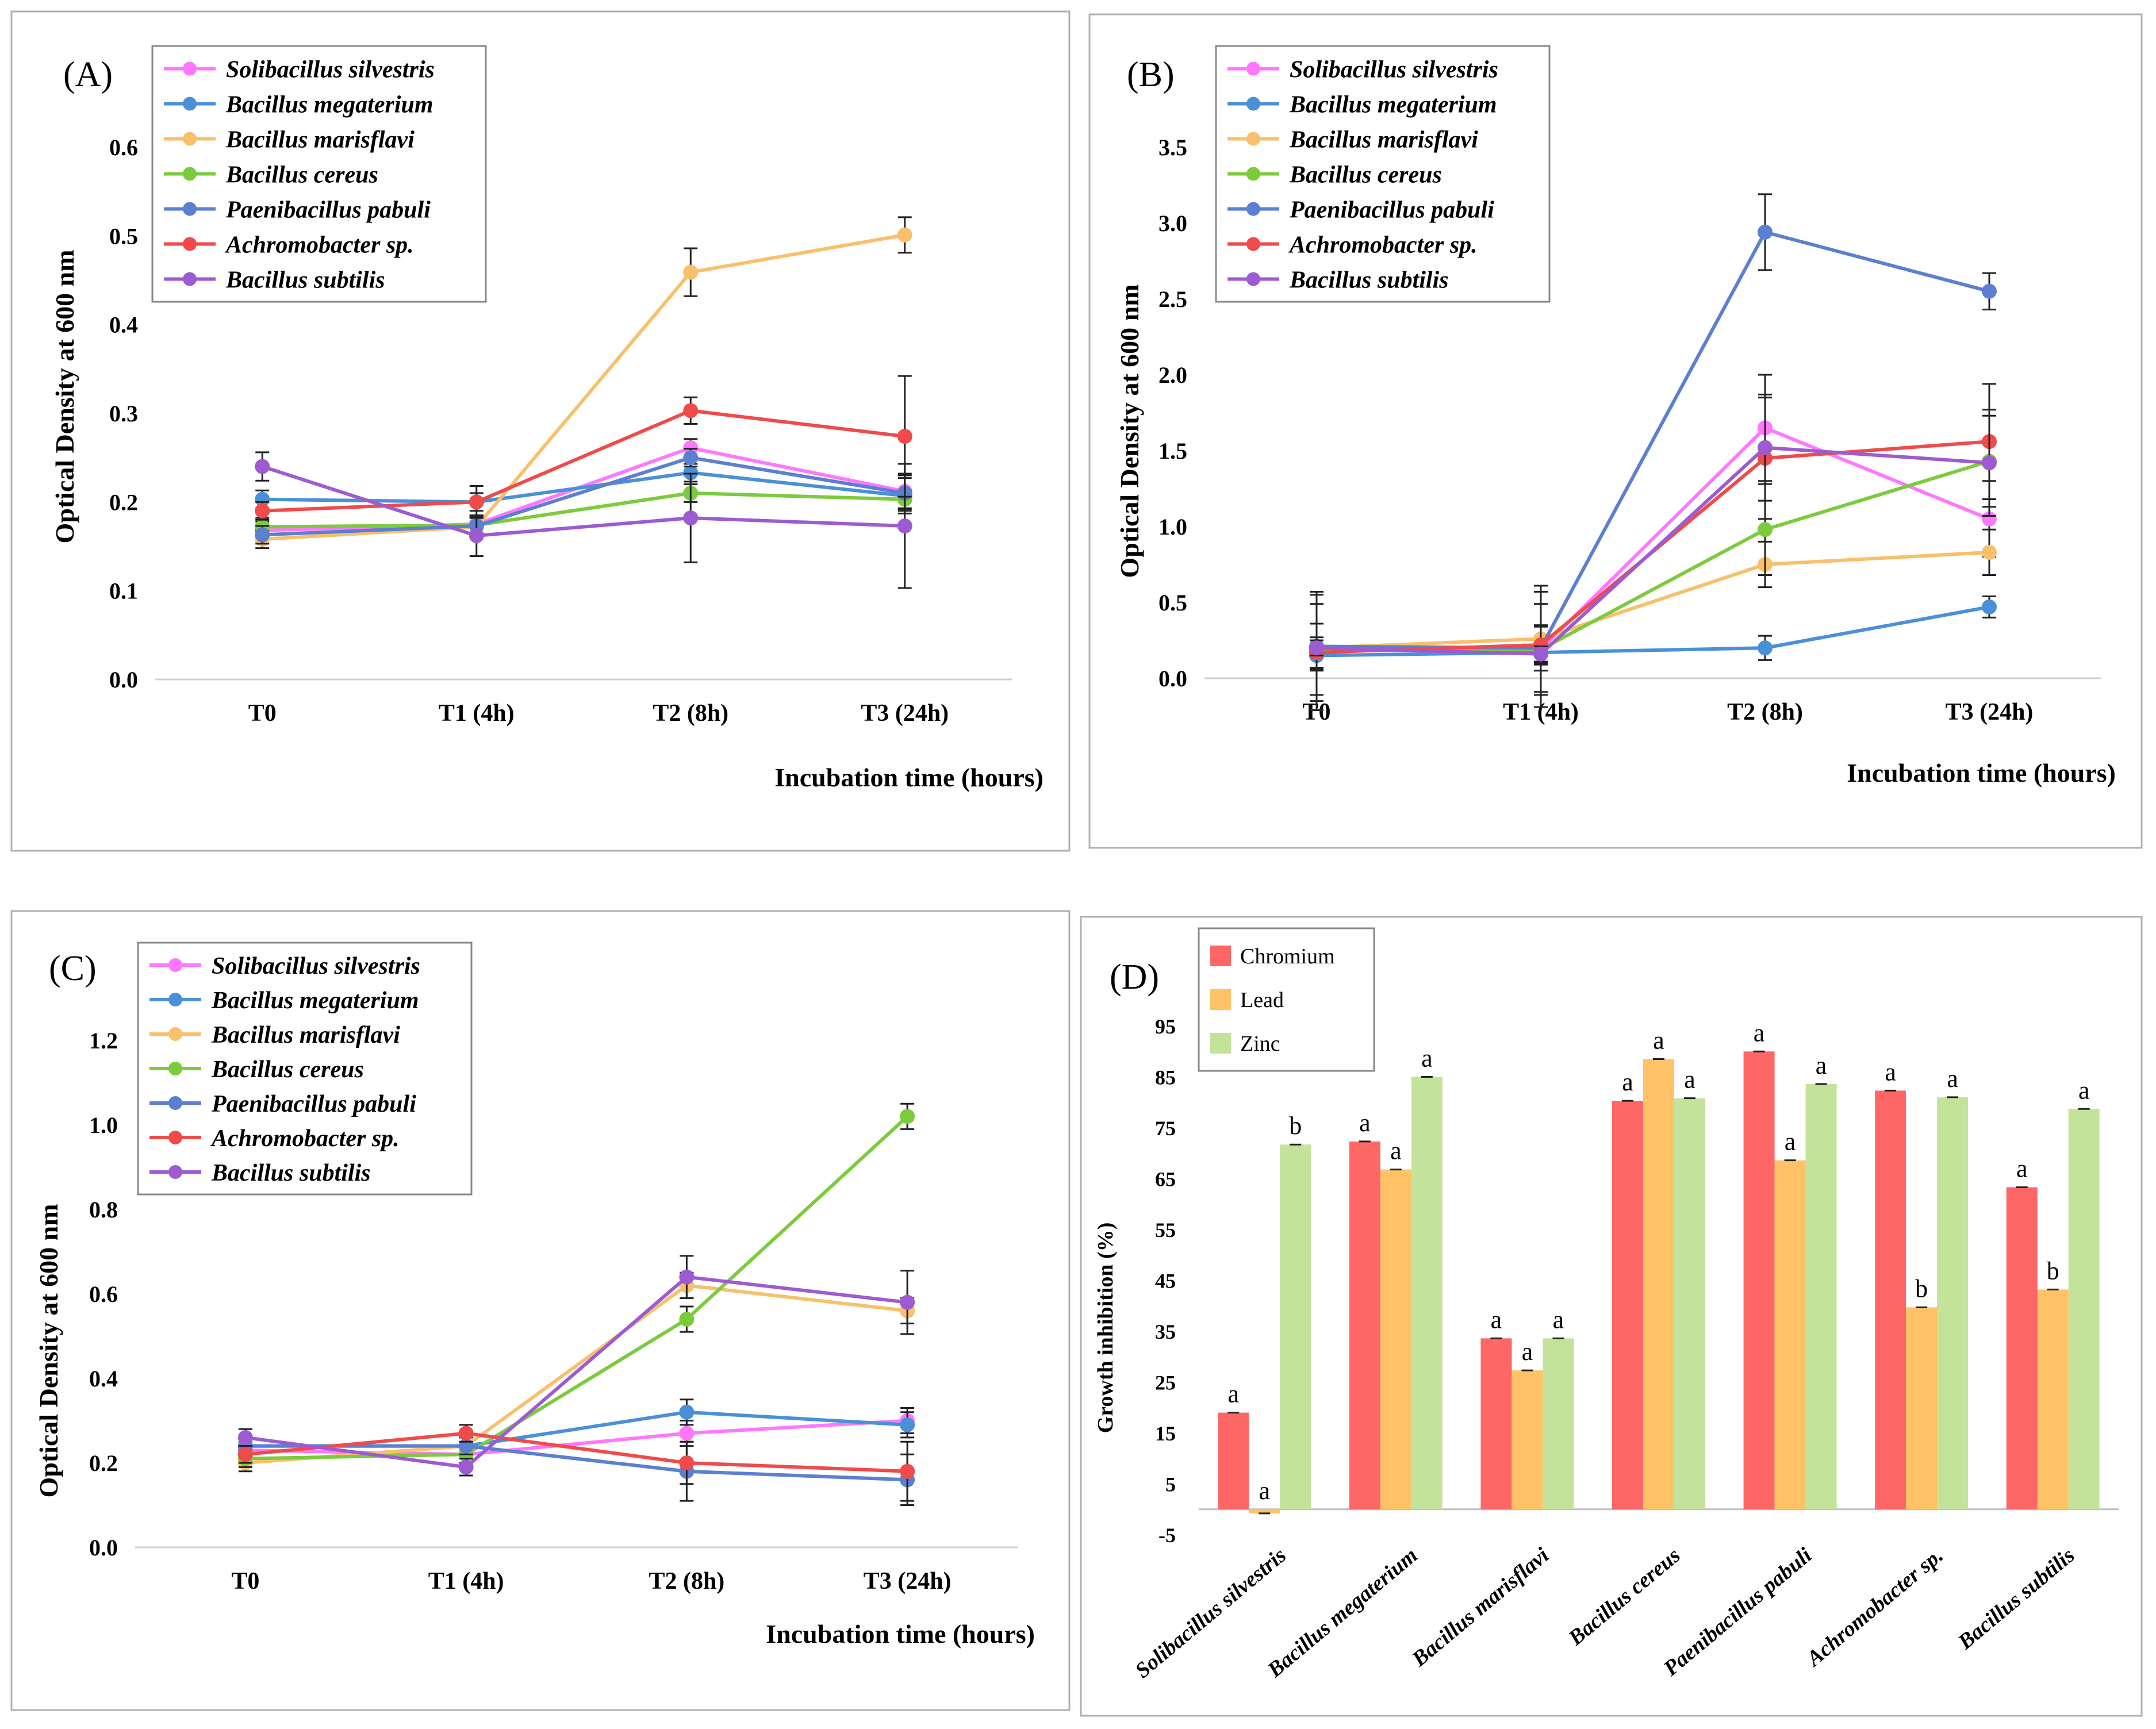 The height and width of the screenshot is (1729, 2156). Describe the element at coordinates (900, 1634) in the screenshot. I see `panel-c-xlabel: Incubation time (hours)` at that location.